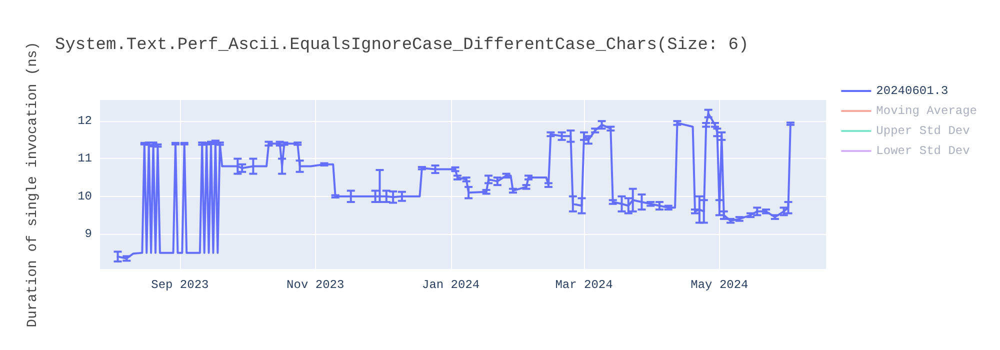  What do you see at coordinates (927, 111) in the screenshot?
I see `legend-label: Moving Average` at bounding box center [927, 111].